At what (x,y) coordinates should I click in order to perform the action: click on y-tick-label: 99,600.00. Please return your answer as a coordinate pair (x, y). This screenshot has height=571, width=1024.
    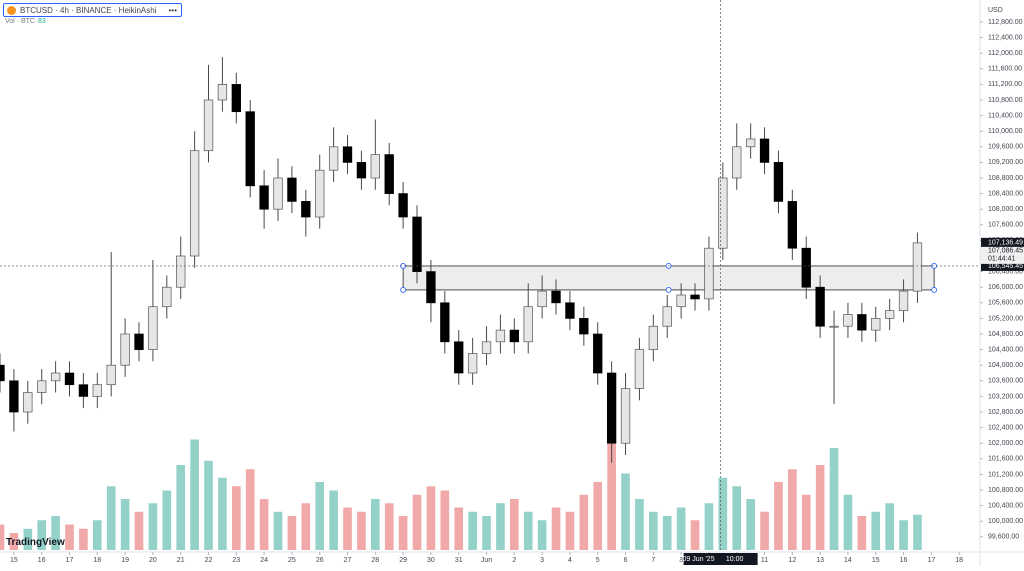
    Looking at the image, I should click on (1003, 537).